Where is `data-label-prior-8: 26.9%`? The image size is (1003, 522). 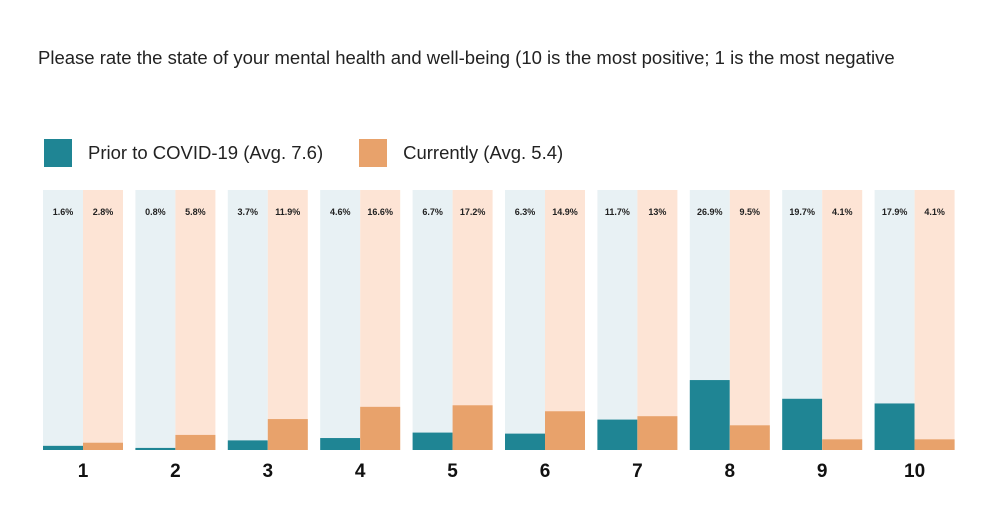
data-label-prior-8: 26.9% is located at coordinates (710, 212).